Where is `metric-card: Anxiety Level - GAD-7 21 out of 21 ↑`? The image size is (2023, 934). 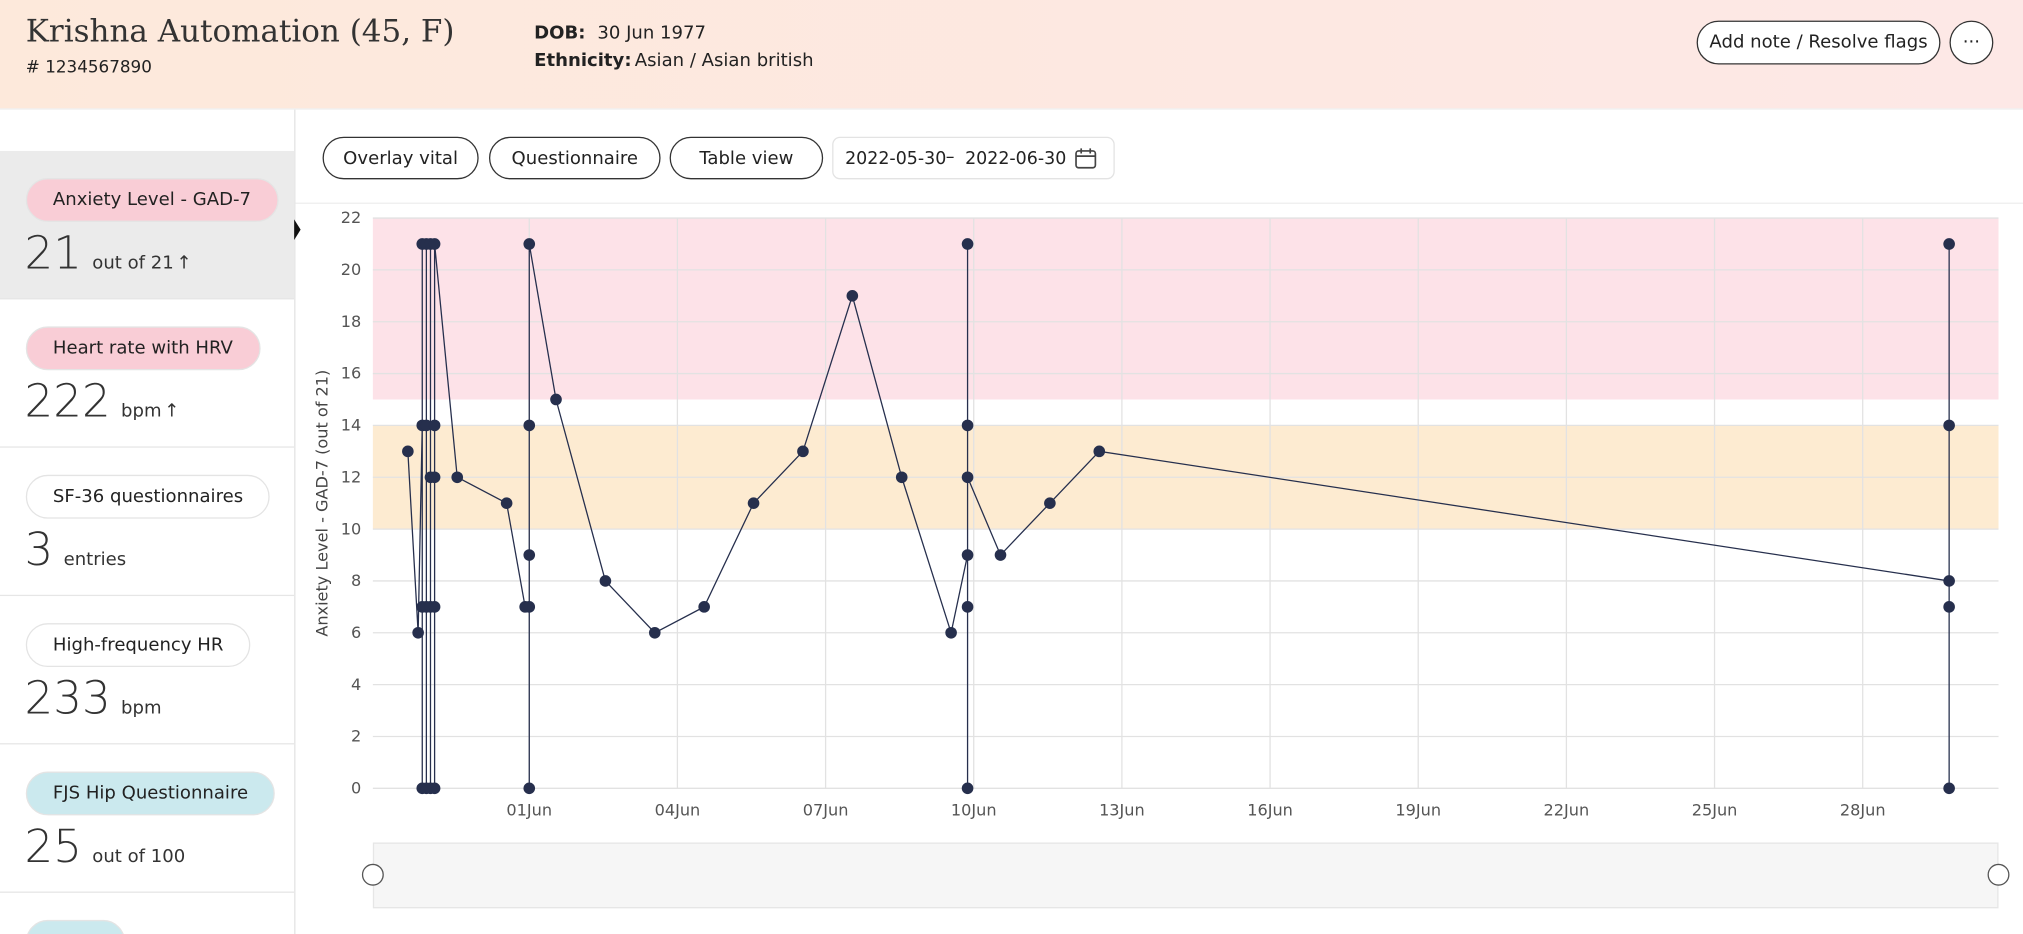
metric-card: Anxiety Level - GAD-7 21 out of 21 ↑ is located at coordinates (147, 225).